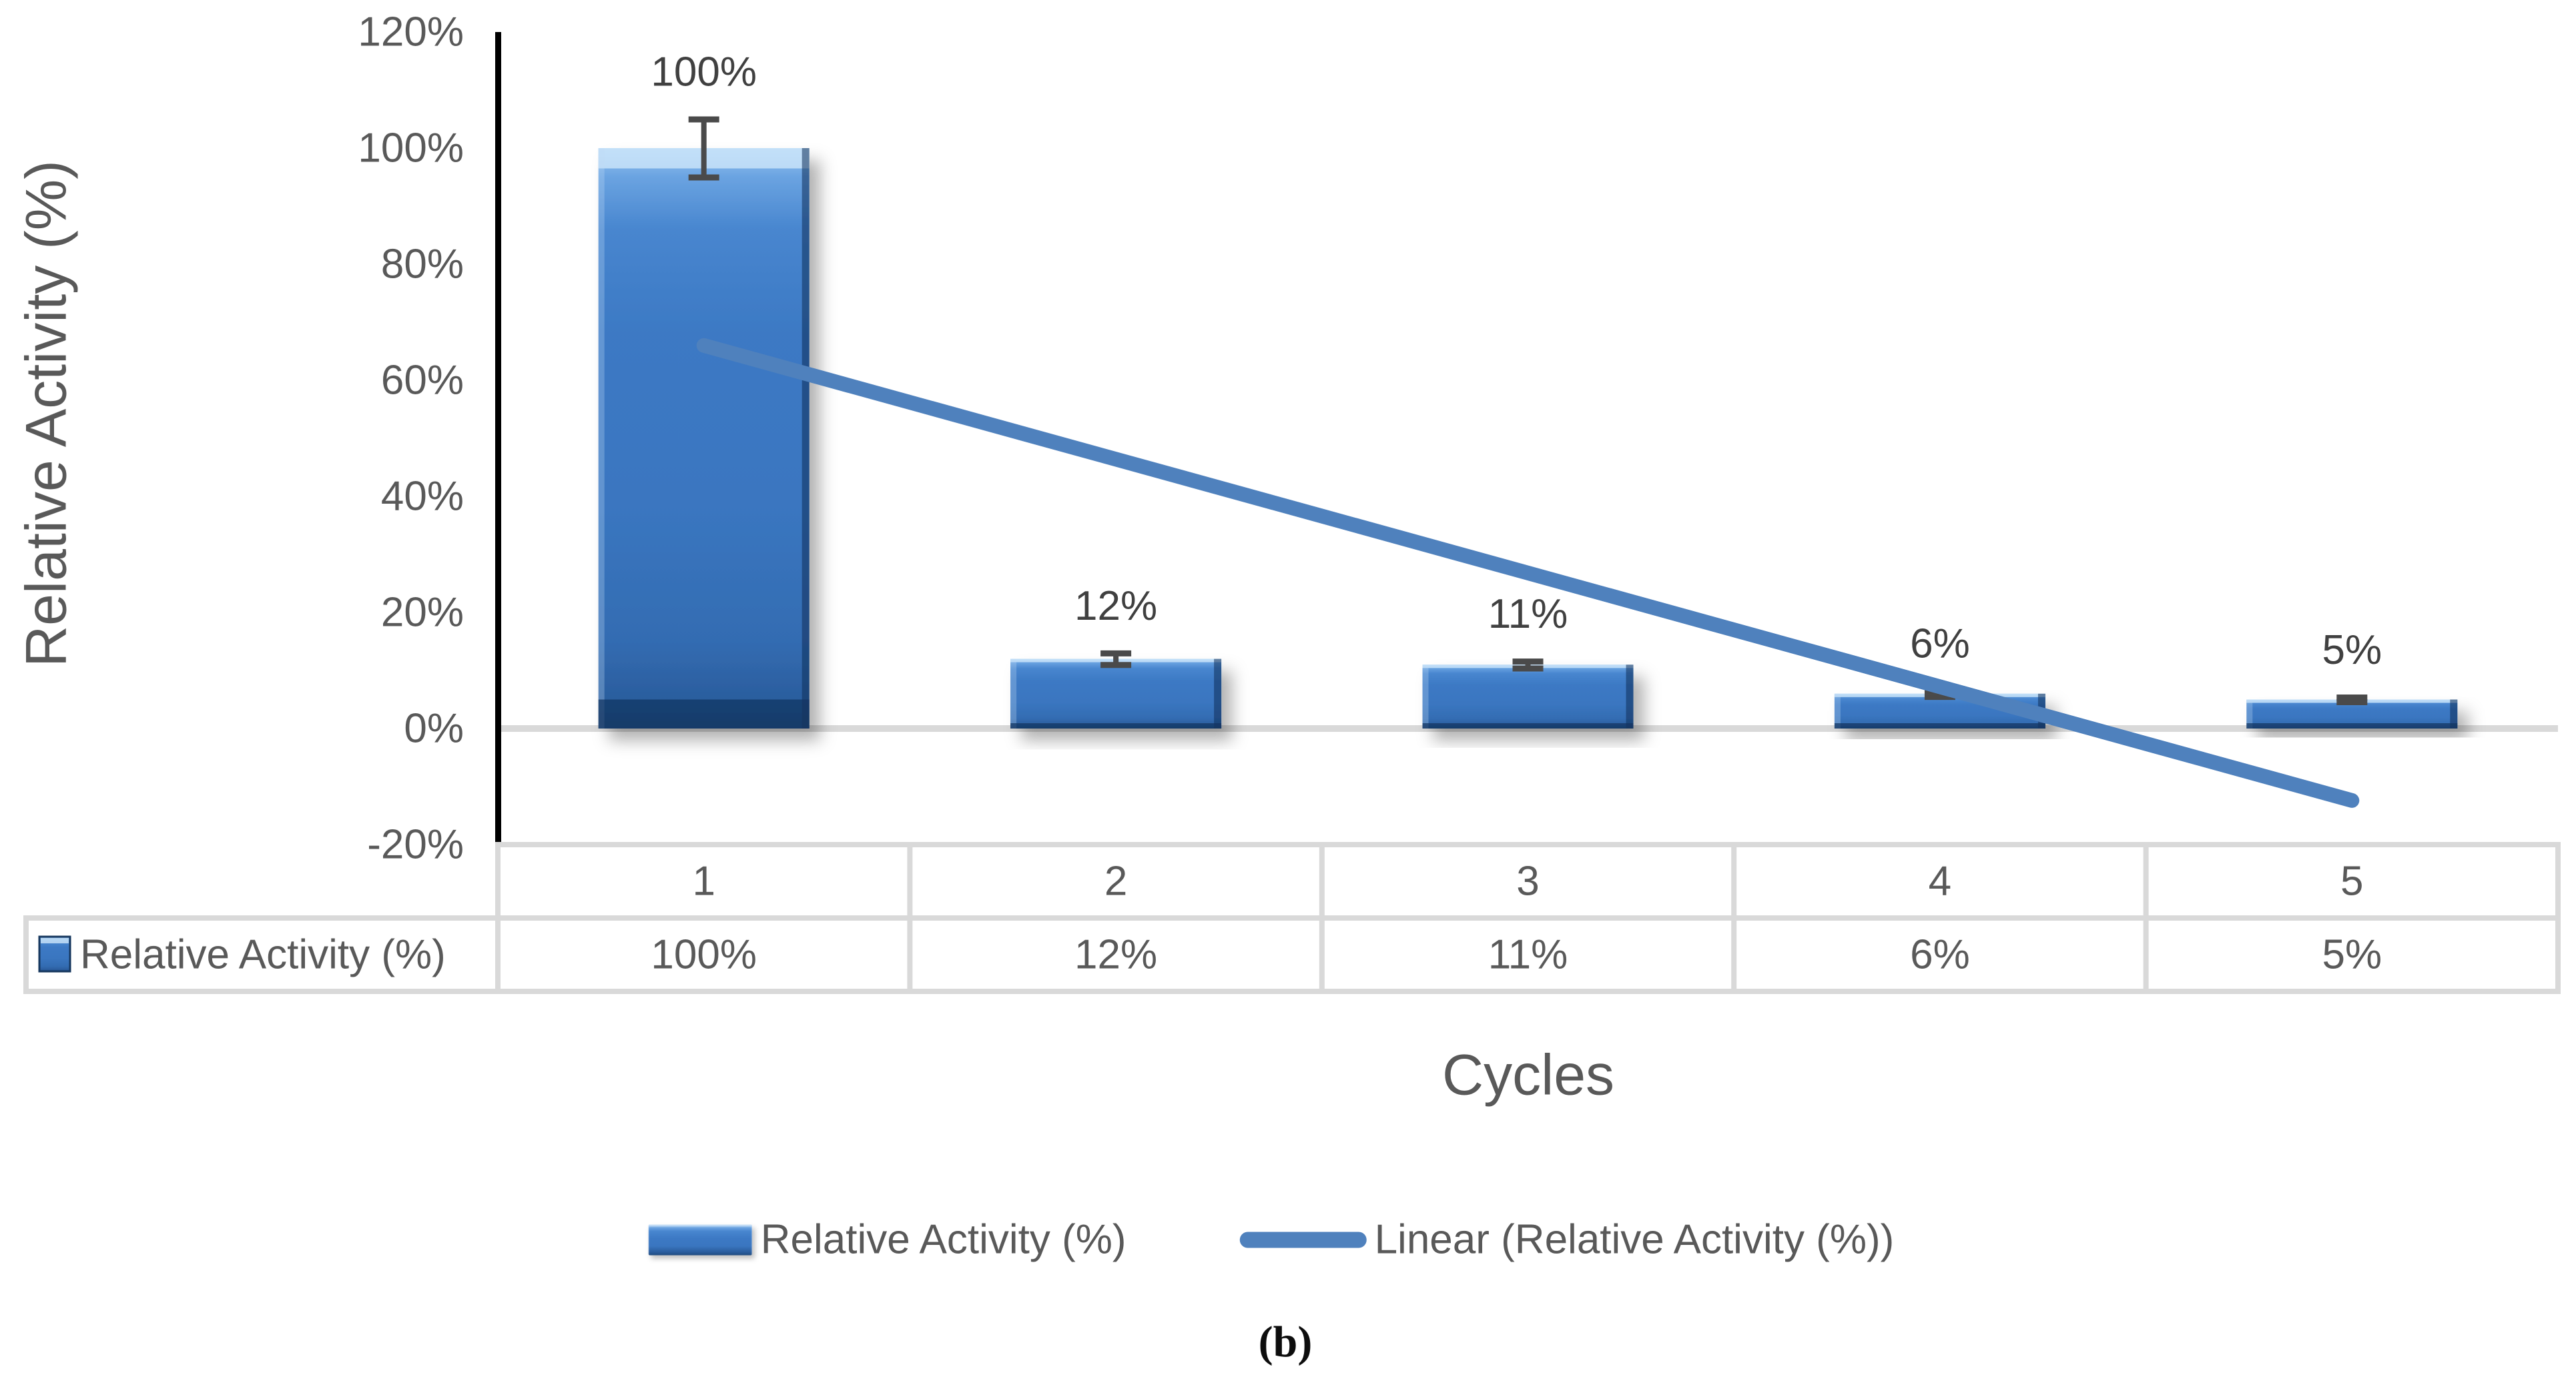  I want to click on table-category-cell: 2, so click(1115, 882).